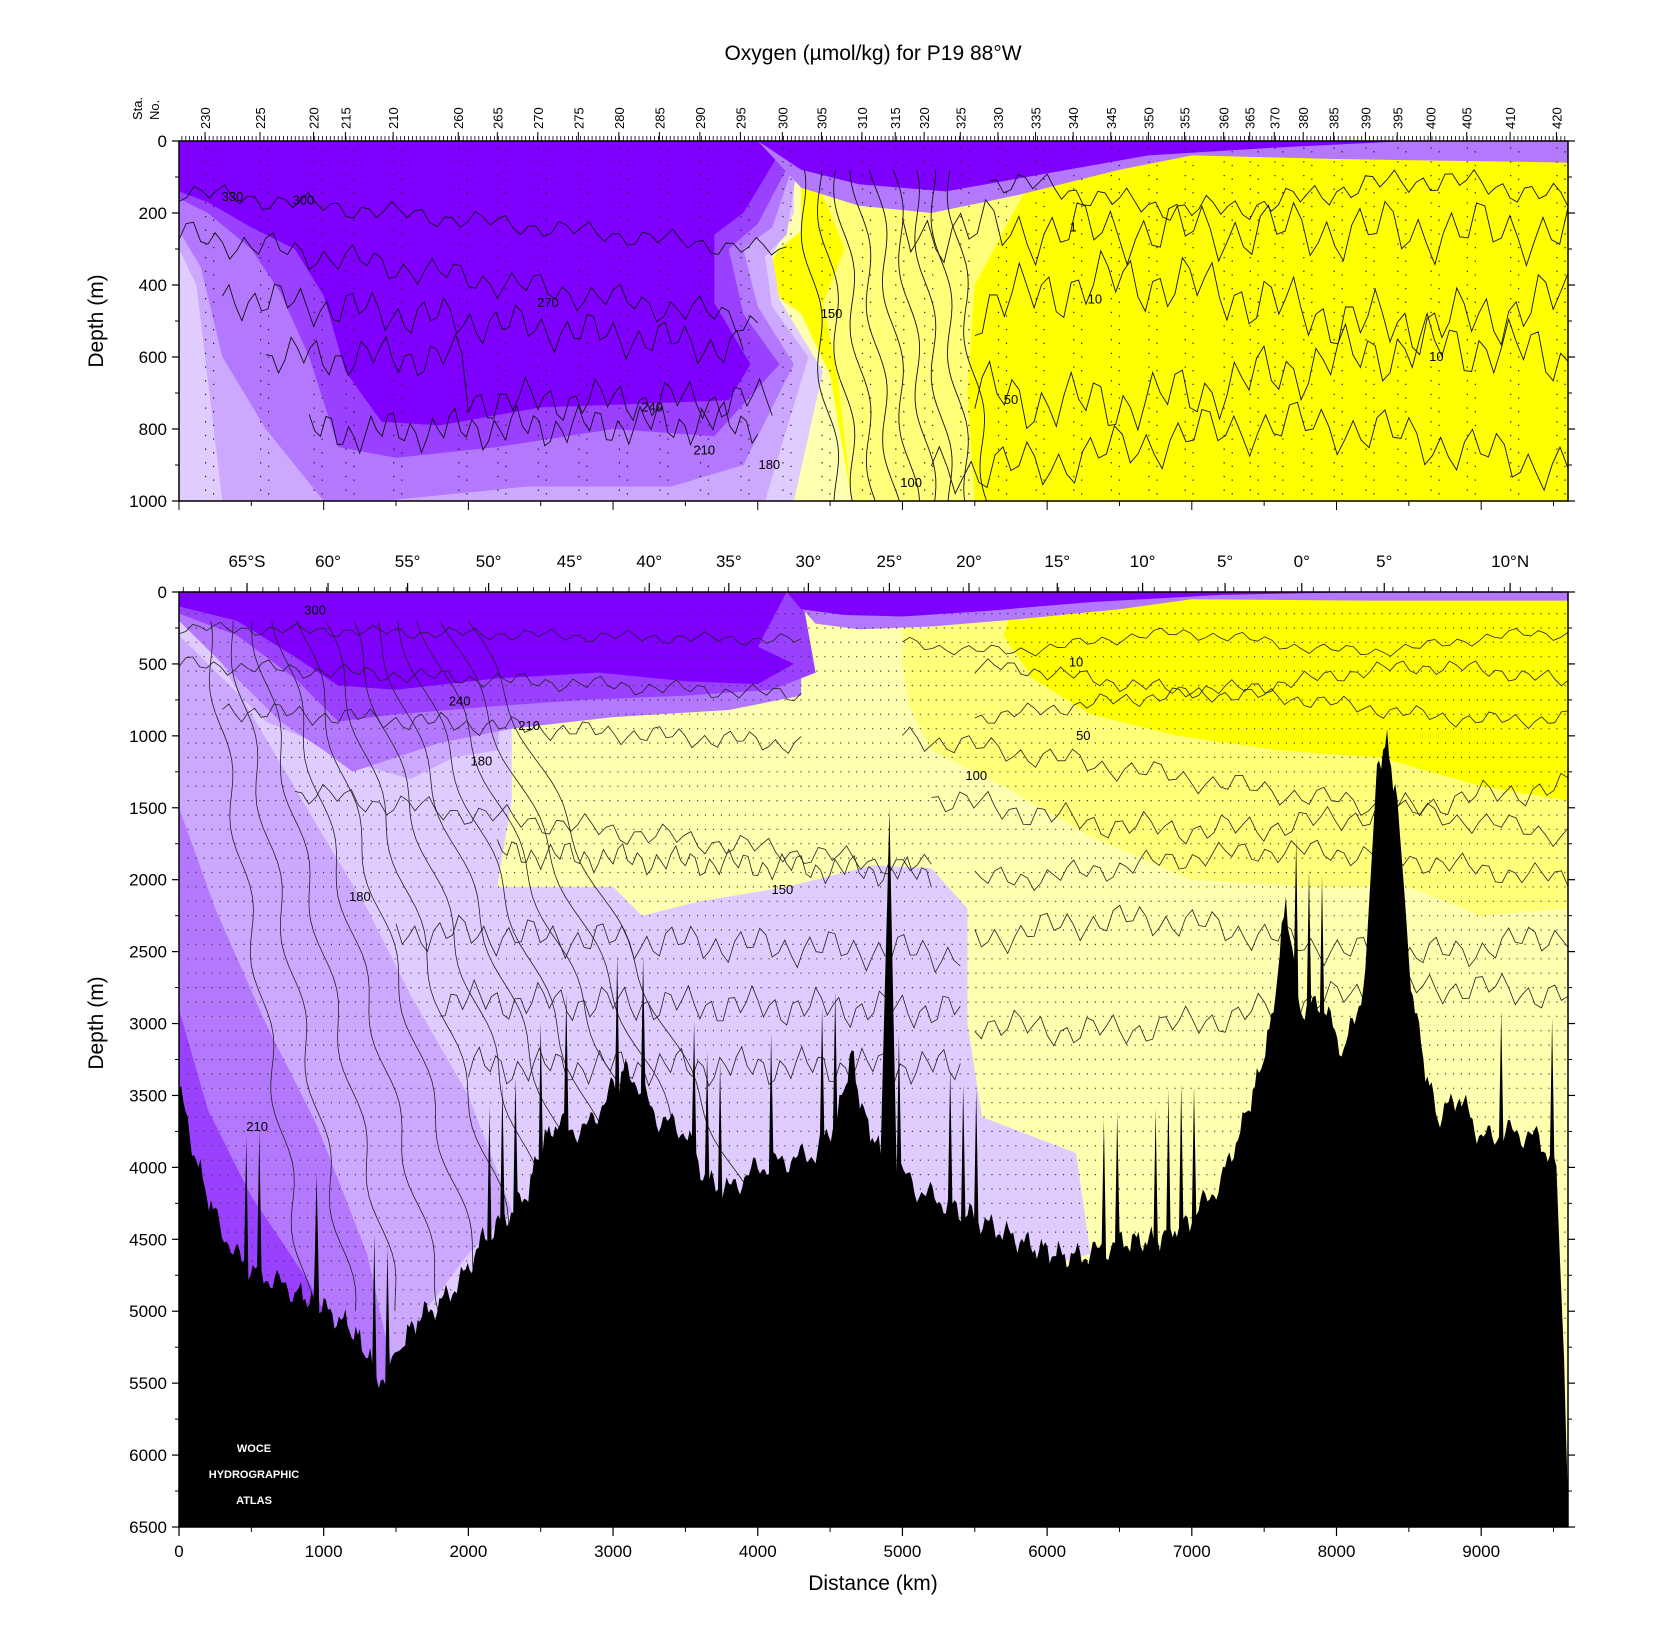 Image resolution: width=1667 pixels, height=1625 pixels. What do you see at coordinates (1225, 561) in the screenshot?
I see `latitude-label: 5°` at bounding box center [1225, 561].